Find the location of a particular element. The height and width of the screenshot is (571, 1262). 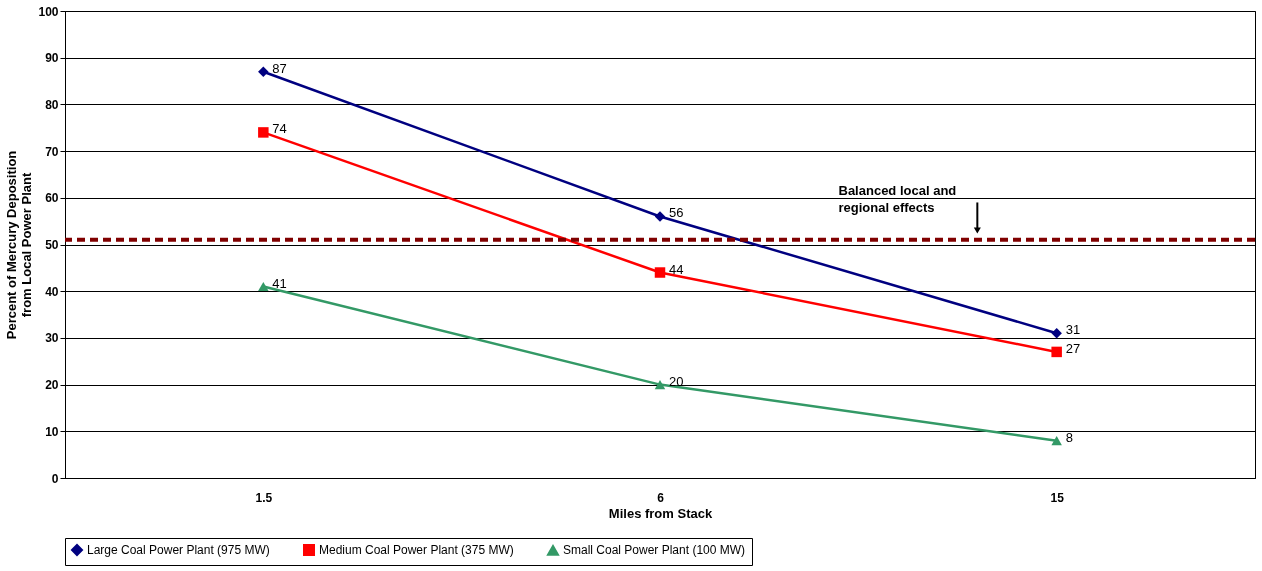

y-tick-label: 60 is located at coordinates (52, 198).